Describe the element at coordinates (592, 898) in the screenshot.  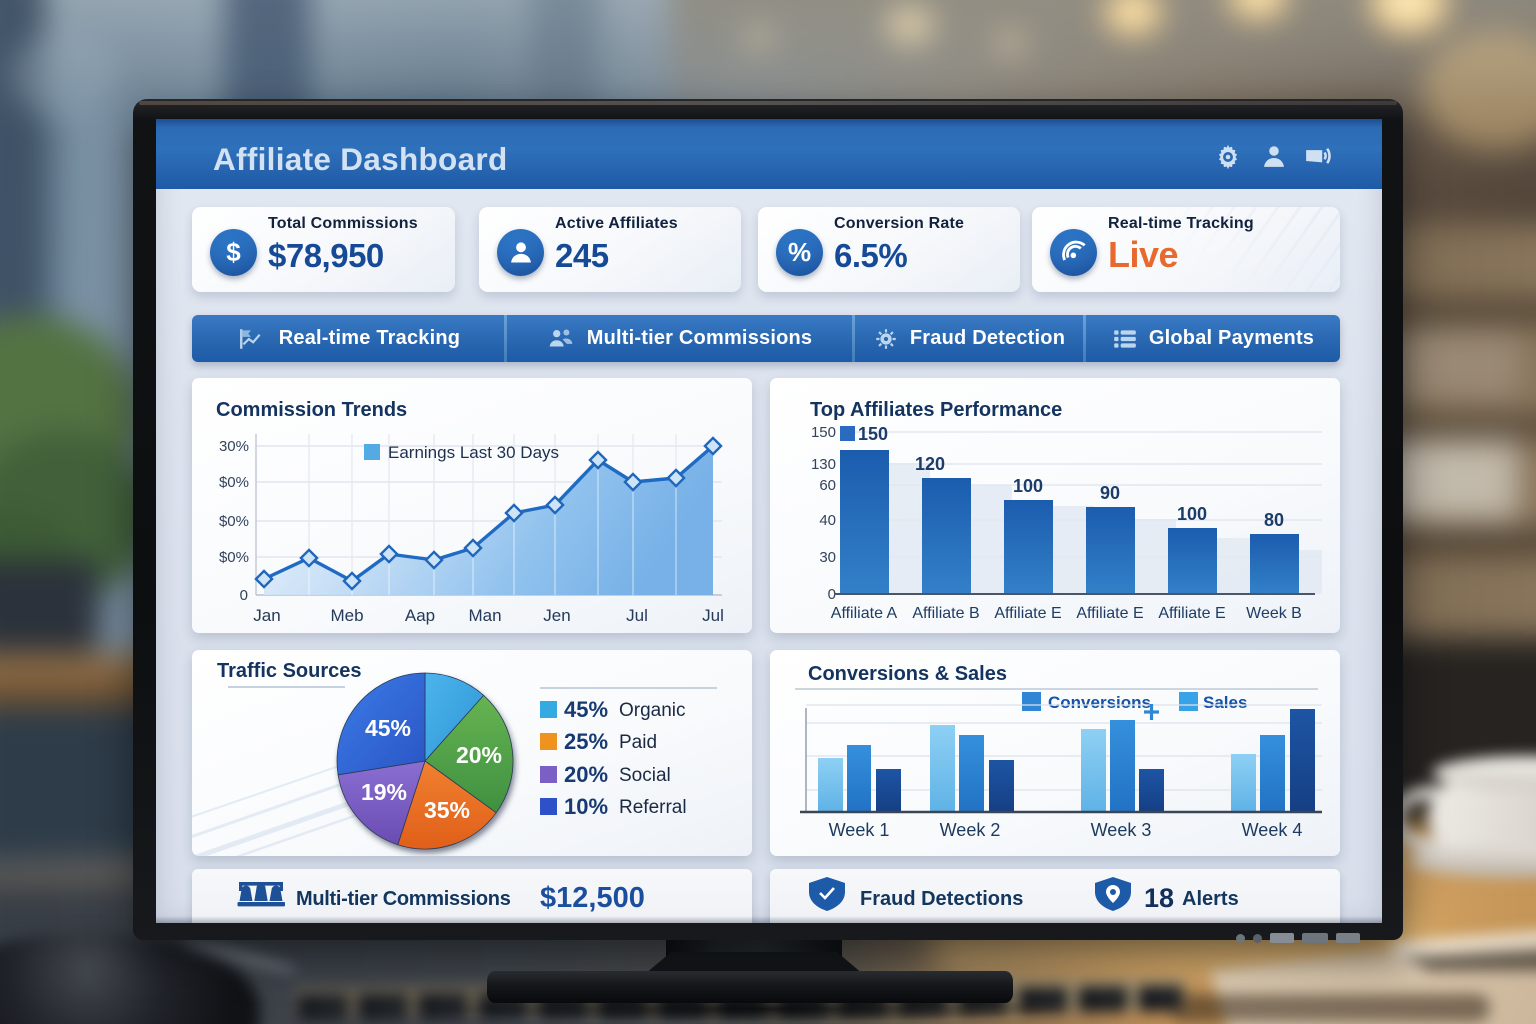
I see `svg-text: $12,500` at that location.